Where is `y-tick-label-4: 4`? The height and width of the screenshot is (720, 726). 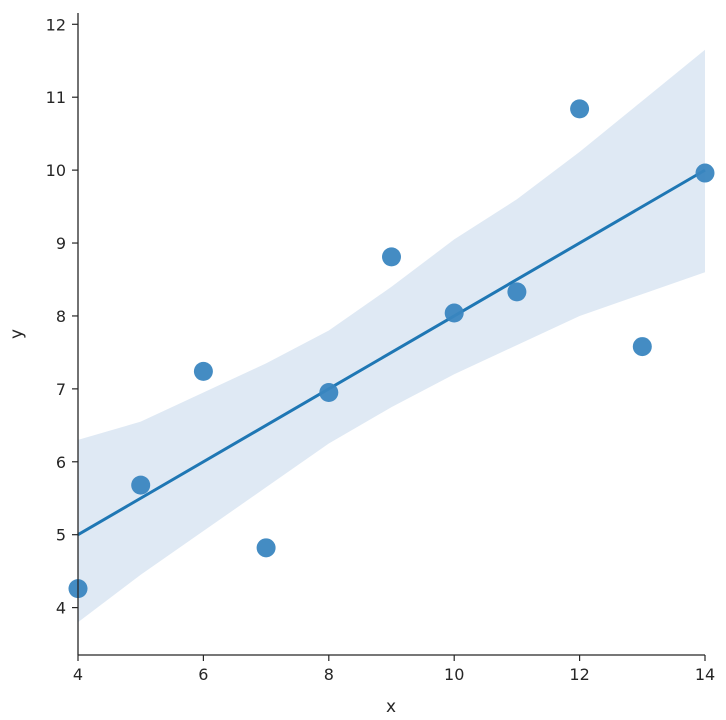
y-tick-label-4: 4 is located at coordinates (61, 608).